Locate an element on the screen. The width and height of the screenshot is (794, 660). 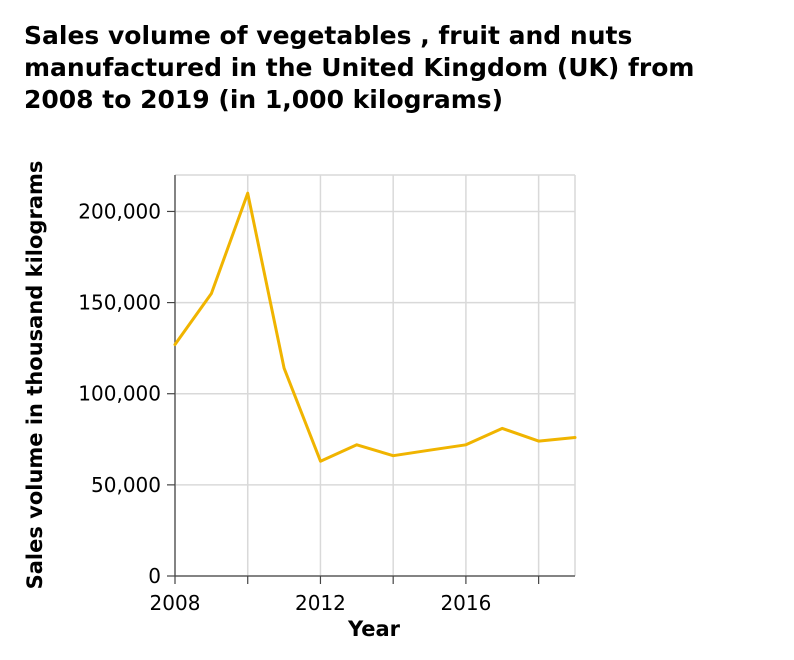
x-tick-labels: 2008 2012 2016 is located at coordinates (321, 603).